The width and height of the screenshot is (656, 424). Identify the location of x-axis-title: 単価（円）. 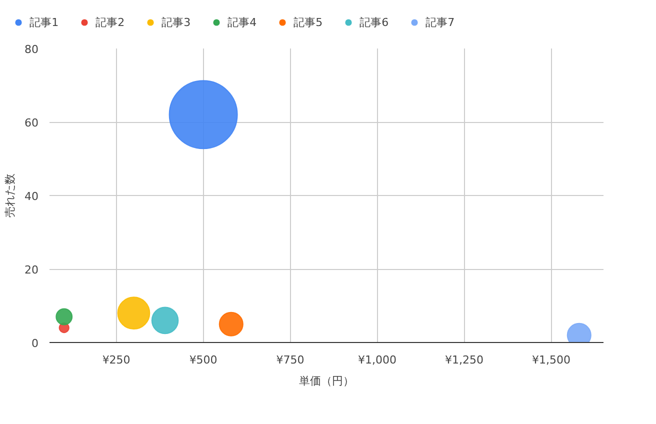
(326, 381).